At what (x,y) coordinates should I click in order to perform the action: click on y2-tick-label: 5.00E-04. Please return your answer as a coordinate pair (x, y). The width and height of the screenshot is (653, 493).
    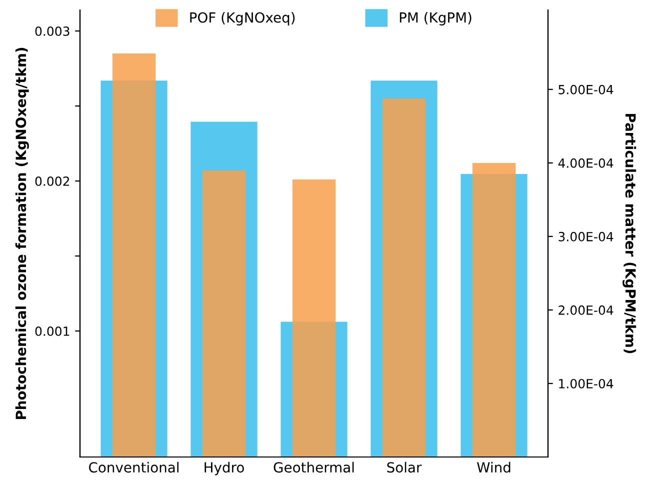
    Looking at the image, I should click on (586, 89).